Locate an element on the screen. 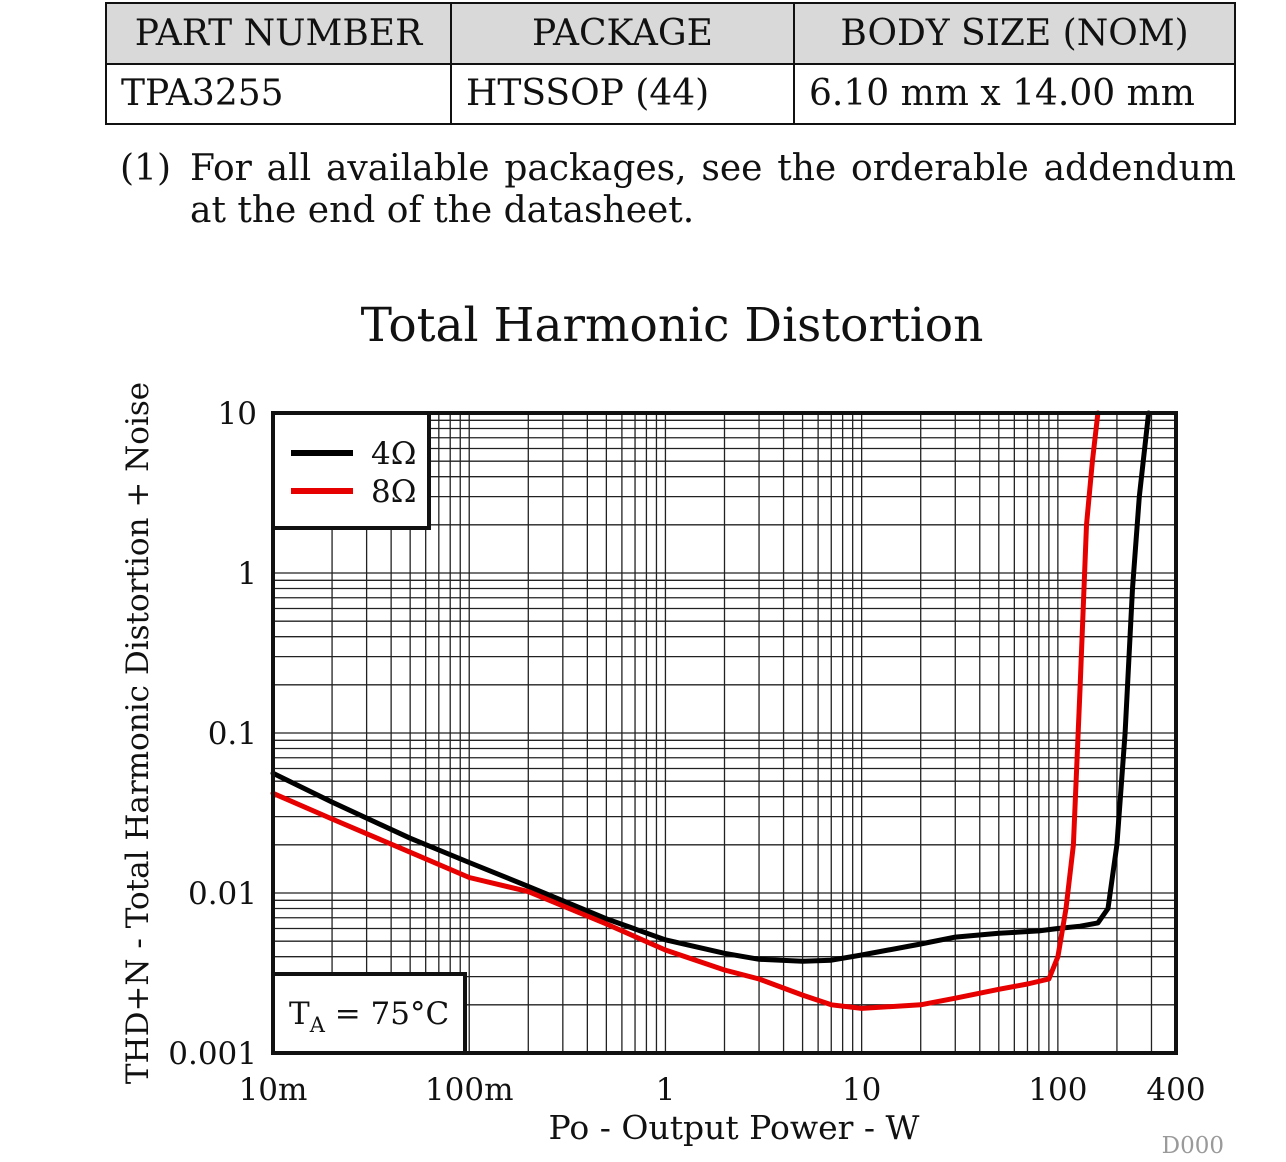  table-row: TPA3255 HTSSOP (44) 6.10 mm x 14.00 mm is located at coordinates (670, 93).